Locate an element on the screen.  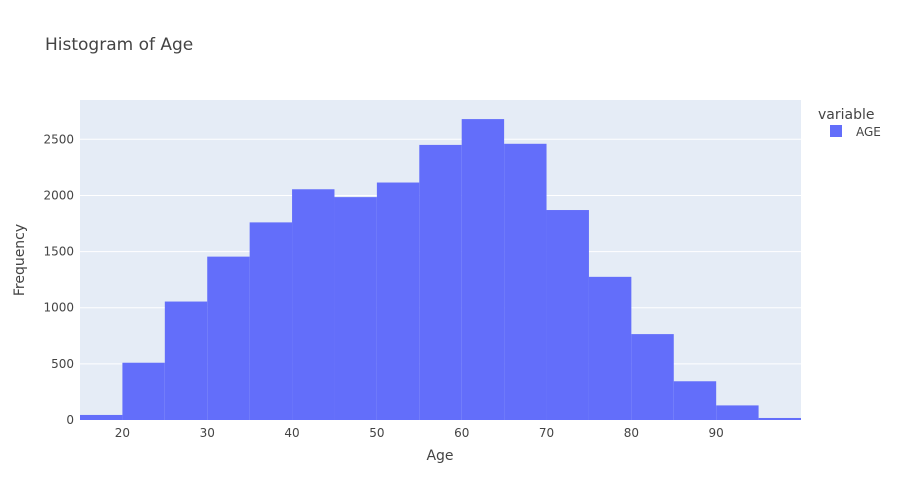
y-tick-label: 2500 is located at coordinates (58, 139).